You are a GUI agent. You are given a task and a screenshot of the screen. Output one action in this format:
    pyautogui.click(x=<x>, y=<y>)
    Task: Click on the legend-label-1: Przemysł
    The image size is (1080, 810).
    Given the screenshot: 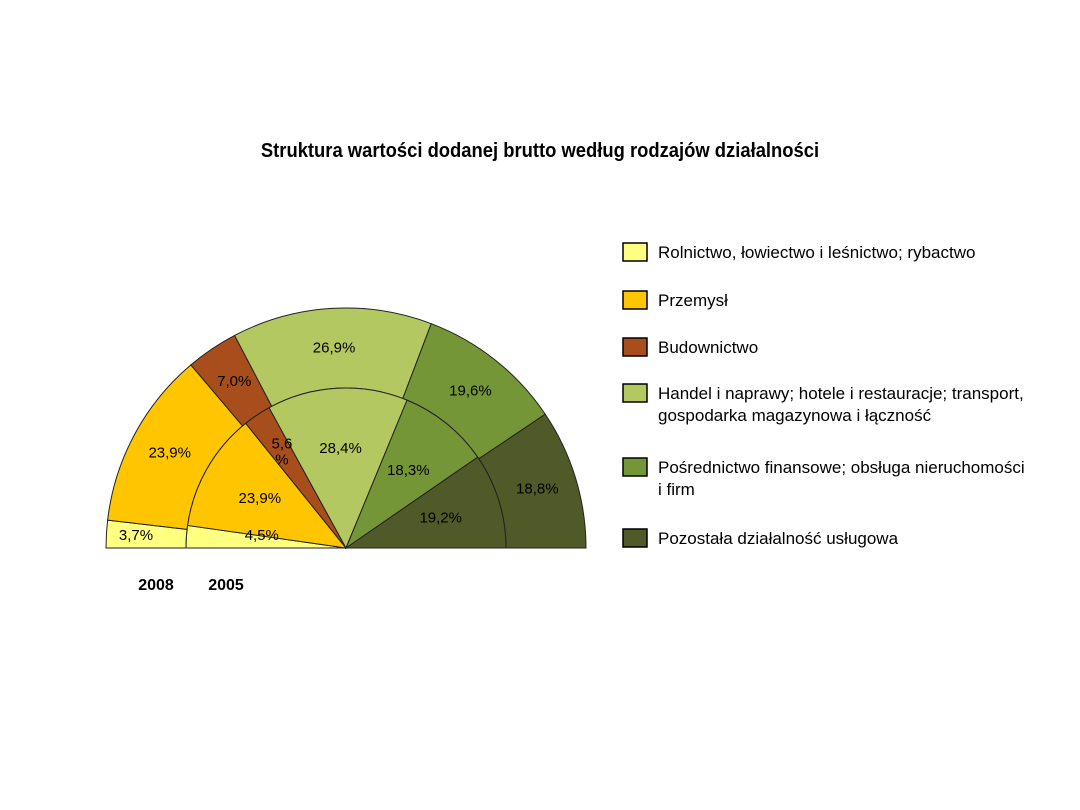 What is the action you would take?
    pyautogui.click(x=693, y=300)
    